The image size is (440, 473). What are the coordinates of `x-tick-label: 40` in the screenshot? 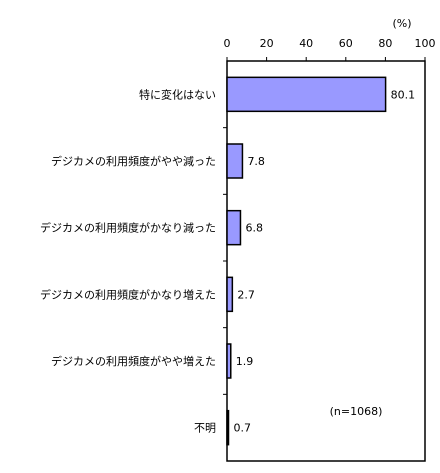 It's located at (306, 43).